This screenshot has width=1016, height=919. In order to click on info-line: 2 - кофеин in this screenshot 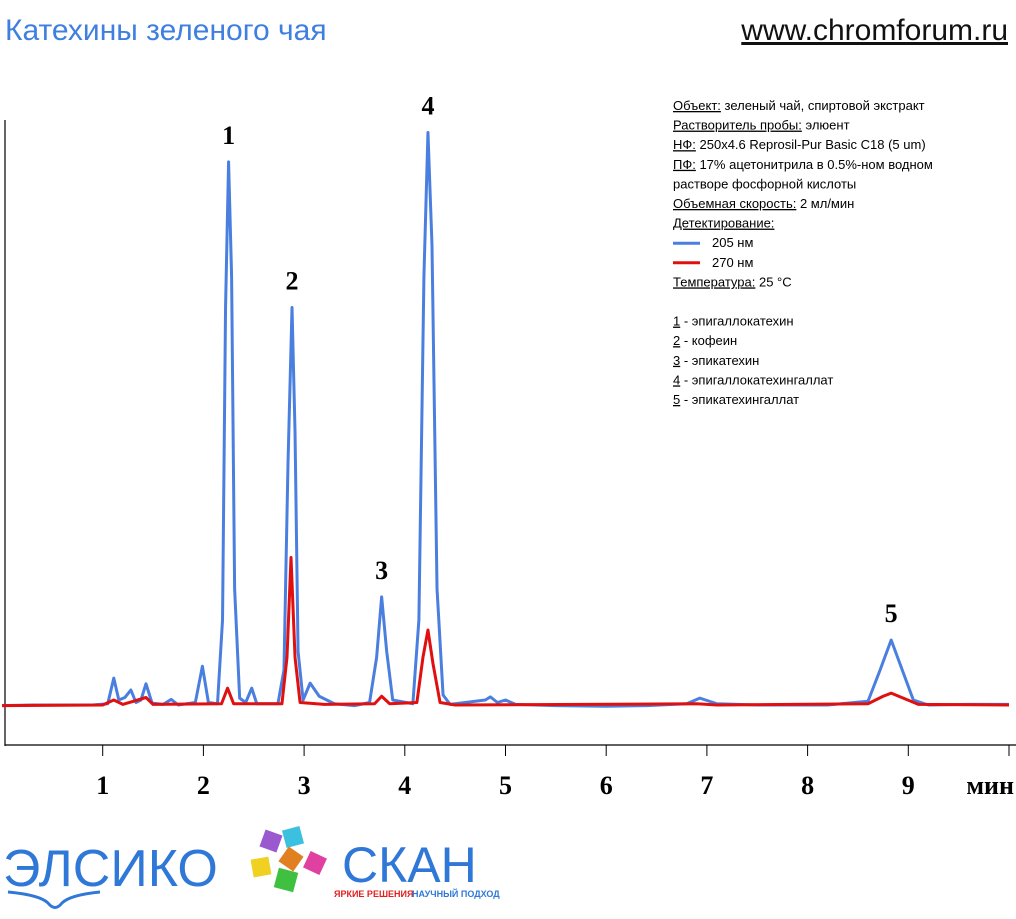, I will do `click(705, 340)`.